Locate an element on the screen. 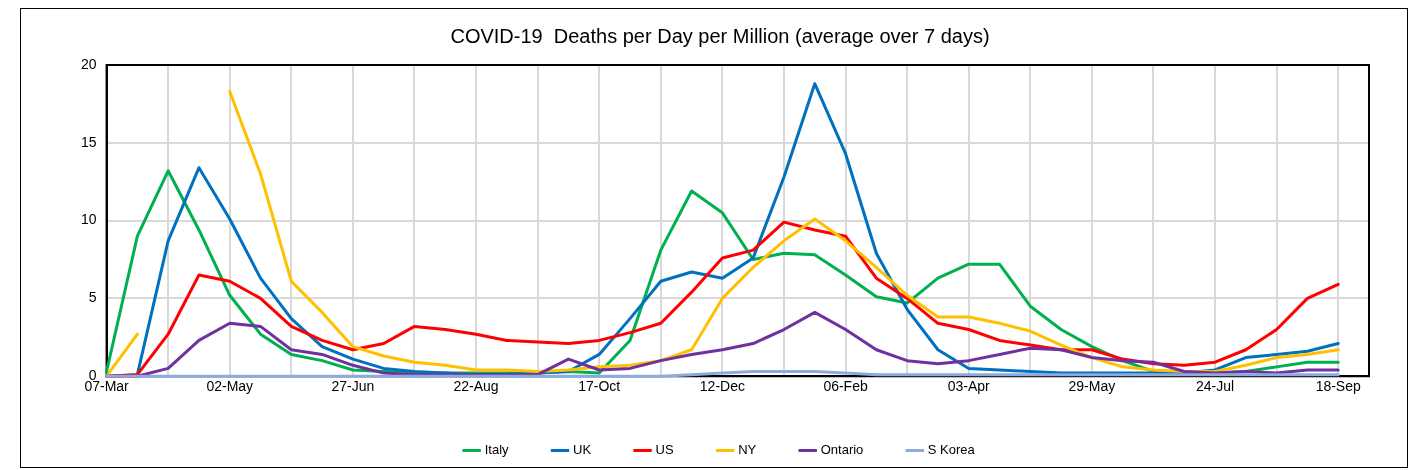  y-tick-label: 10 is located at coordinates (88, 219).